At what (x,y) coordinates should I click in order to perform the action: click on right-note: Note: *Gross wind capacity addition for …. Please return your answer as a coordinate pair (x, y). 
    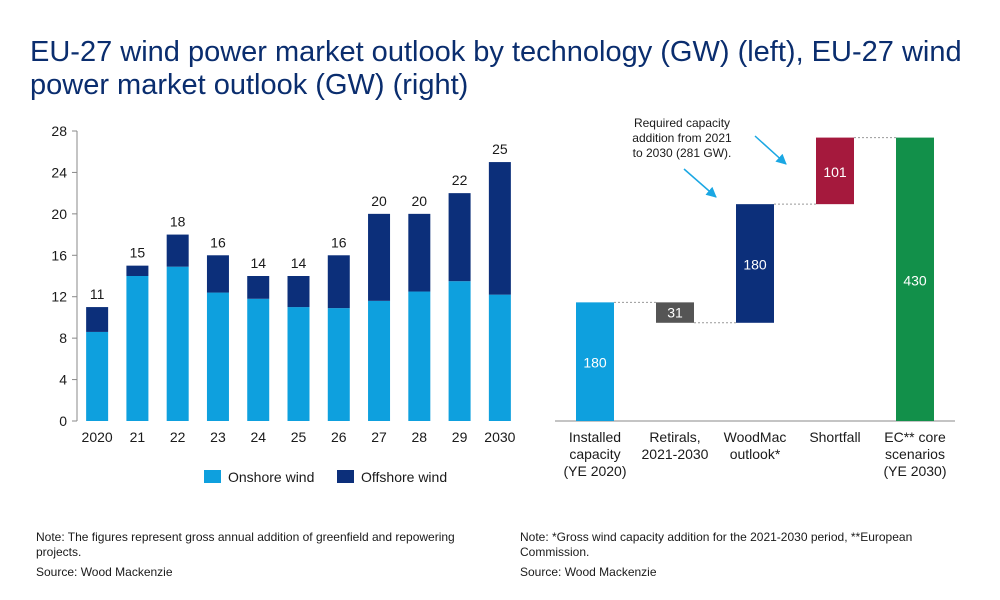
    Looking at the image, I should click on (740, 555).